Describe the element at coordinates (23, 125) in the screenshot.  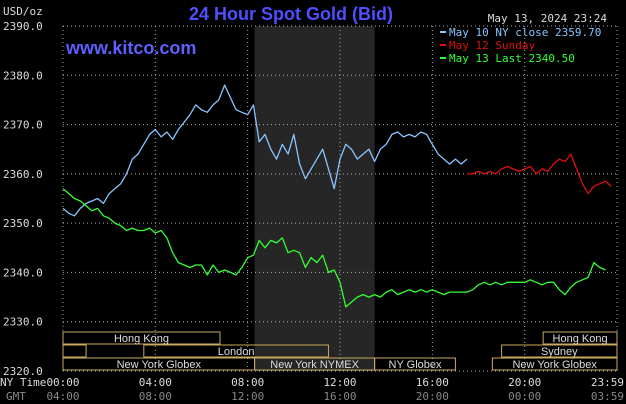
I see `y-tick-label: 2370.0` at that location.